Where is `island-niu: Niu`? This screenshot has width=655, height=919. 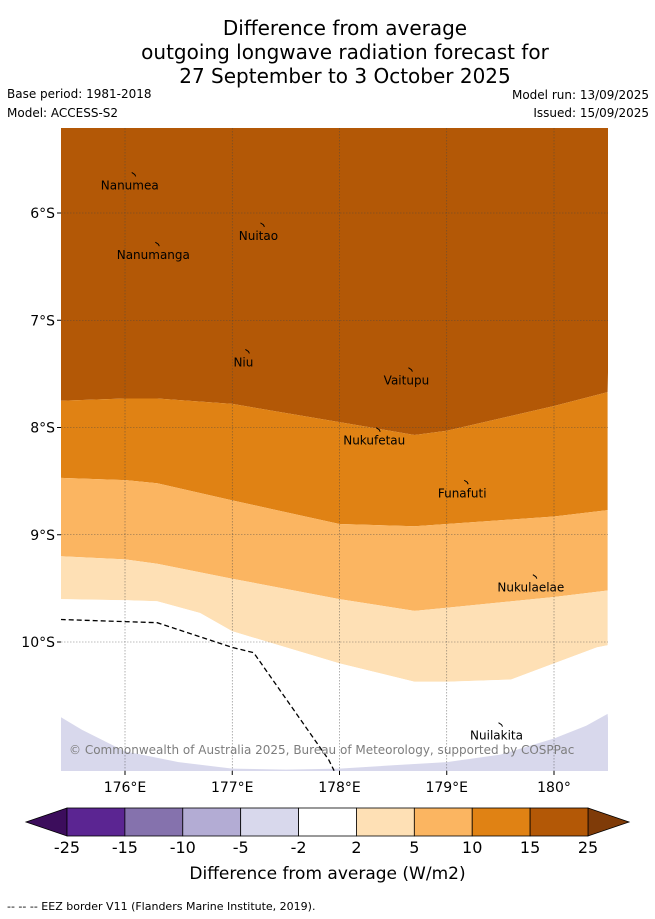
island-niu: Niu is located at coordinates (243, 359).